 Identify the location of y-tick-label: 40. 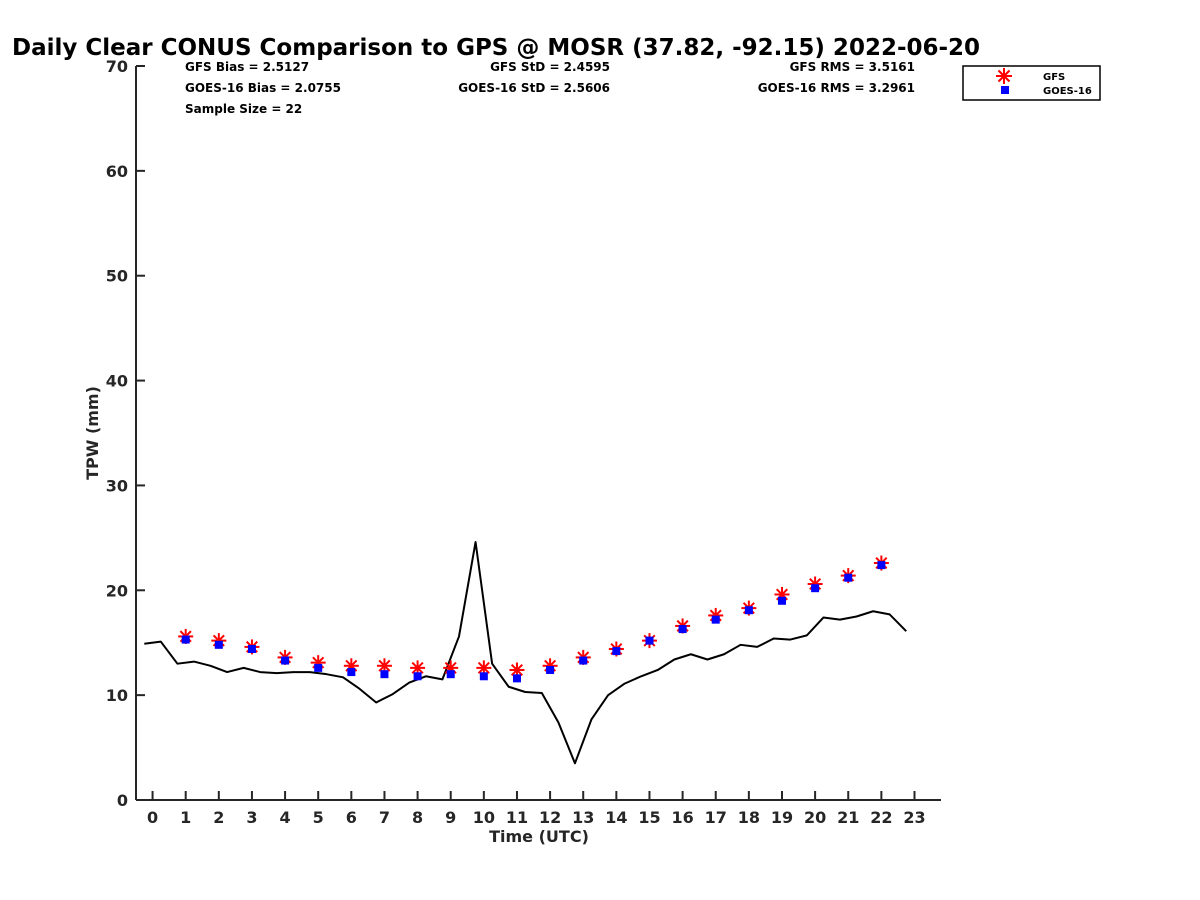
(117, 381).